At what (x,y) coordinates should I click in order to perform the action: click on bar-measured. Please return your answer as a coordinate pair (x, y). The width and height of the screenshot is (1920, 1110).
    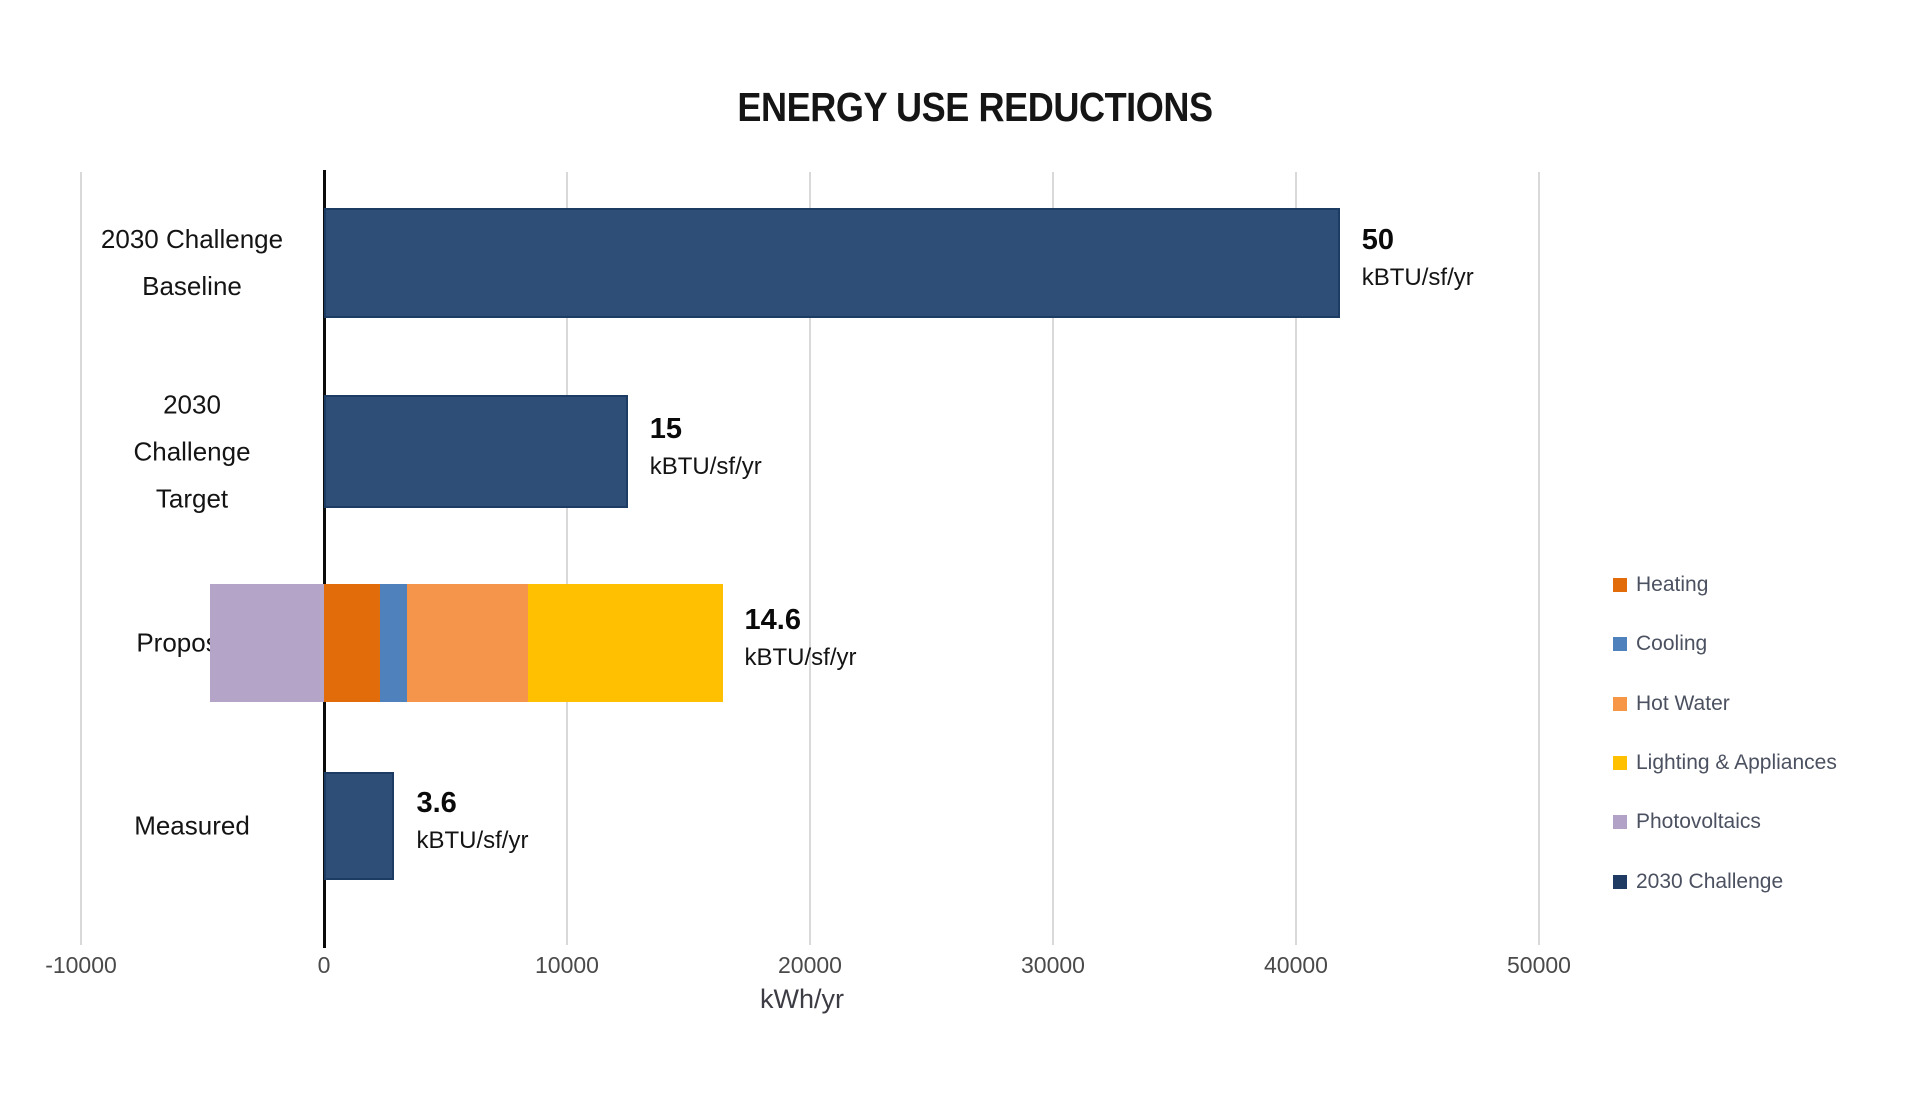
    Looking at the image, I should click on (359, 826).